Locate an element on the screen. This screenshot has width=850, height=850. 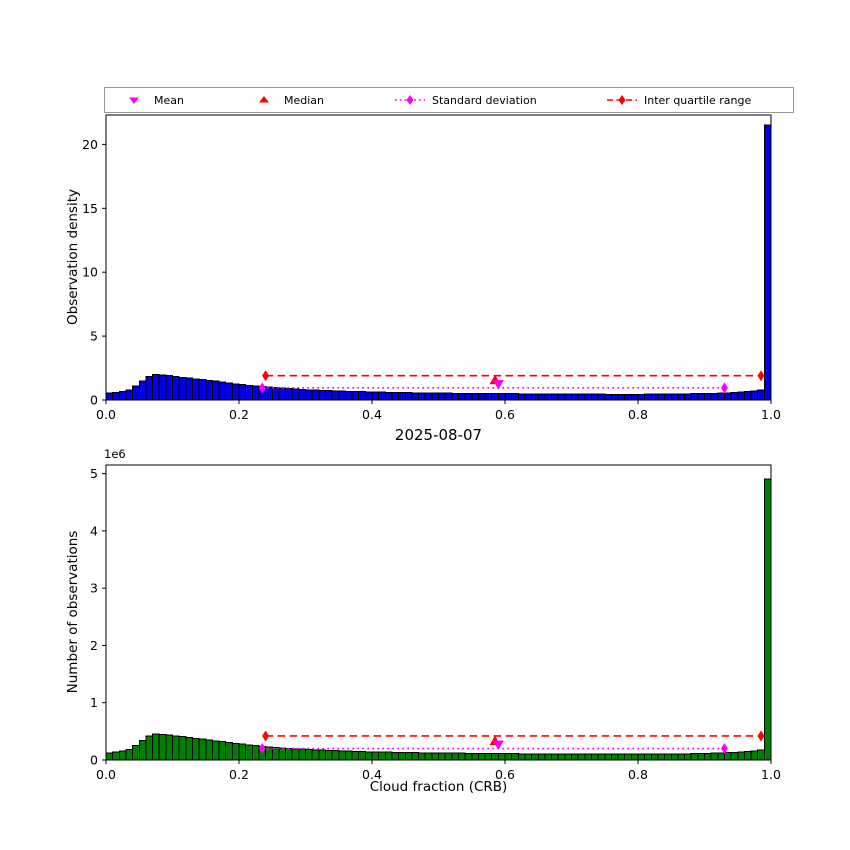
legend-label-mean: Mean is located at coordinates (169, 100).